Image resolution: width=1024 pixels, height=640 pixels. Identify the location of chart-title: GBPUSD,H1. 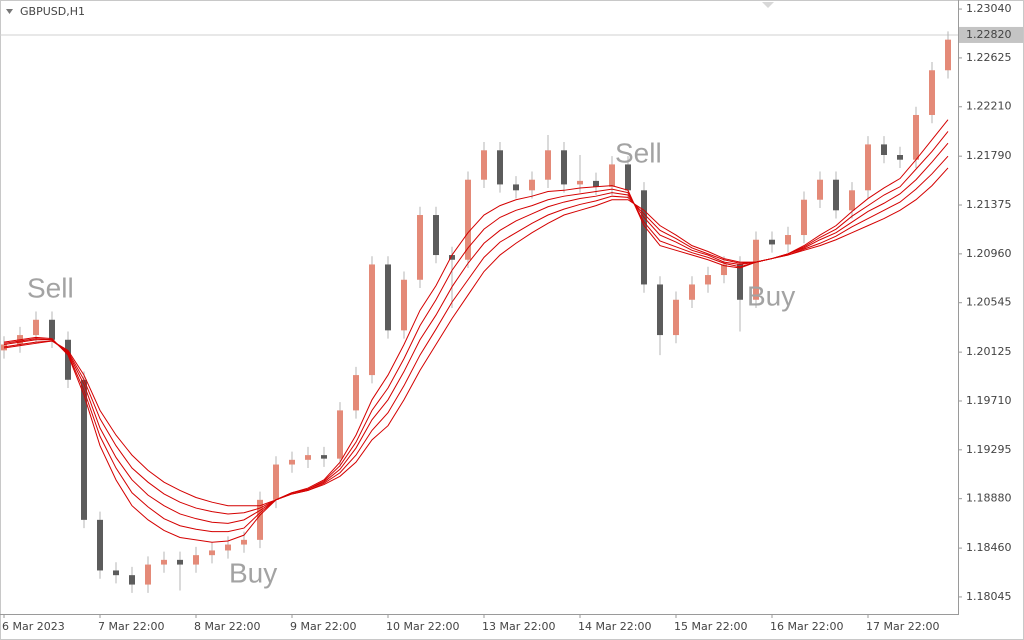
(52, 11).